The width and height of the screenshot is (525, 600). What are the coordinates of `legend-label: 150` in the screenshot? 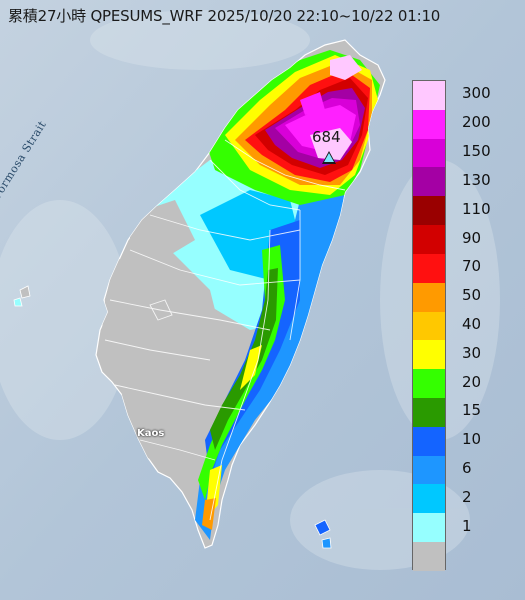 It's located at (476, 151).